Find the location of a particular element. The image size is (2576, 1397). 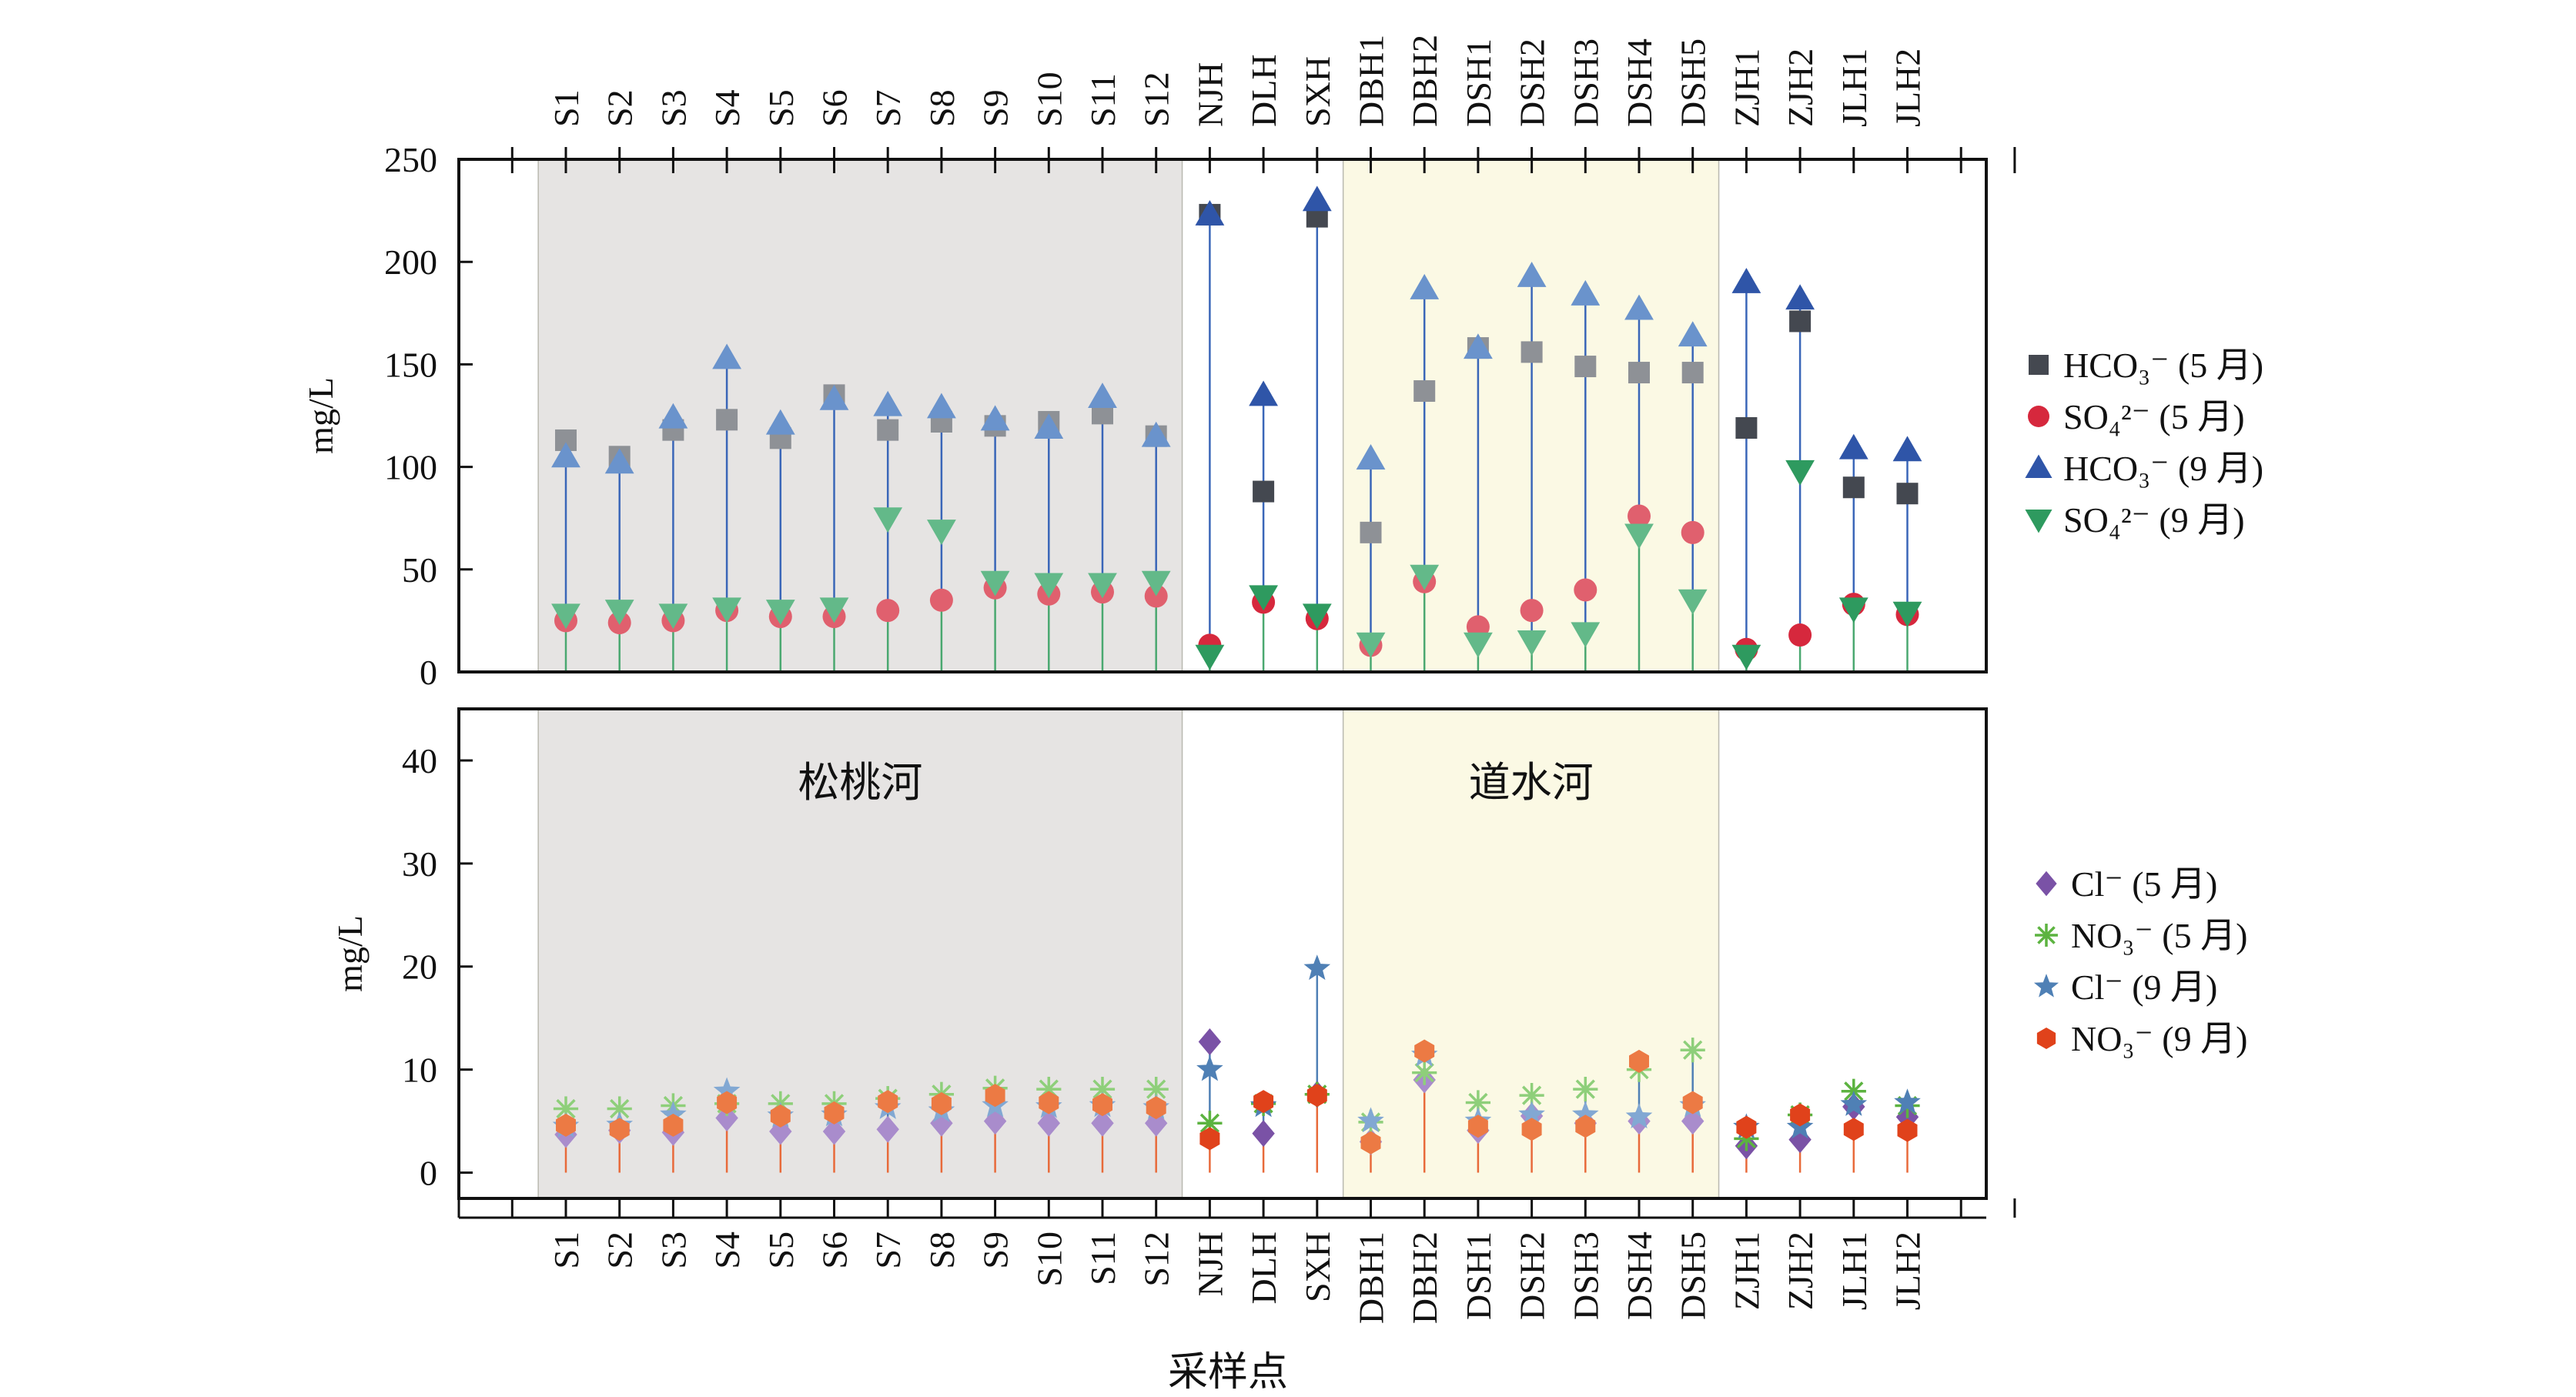

x-tick-label-top: S7 is located at coordinates (888, 108).